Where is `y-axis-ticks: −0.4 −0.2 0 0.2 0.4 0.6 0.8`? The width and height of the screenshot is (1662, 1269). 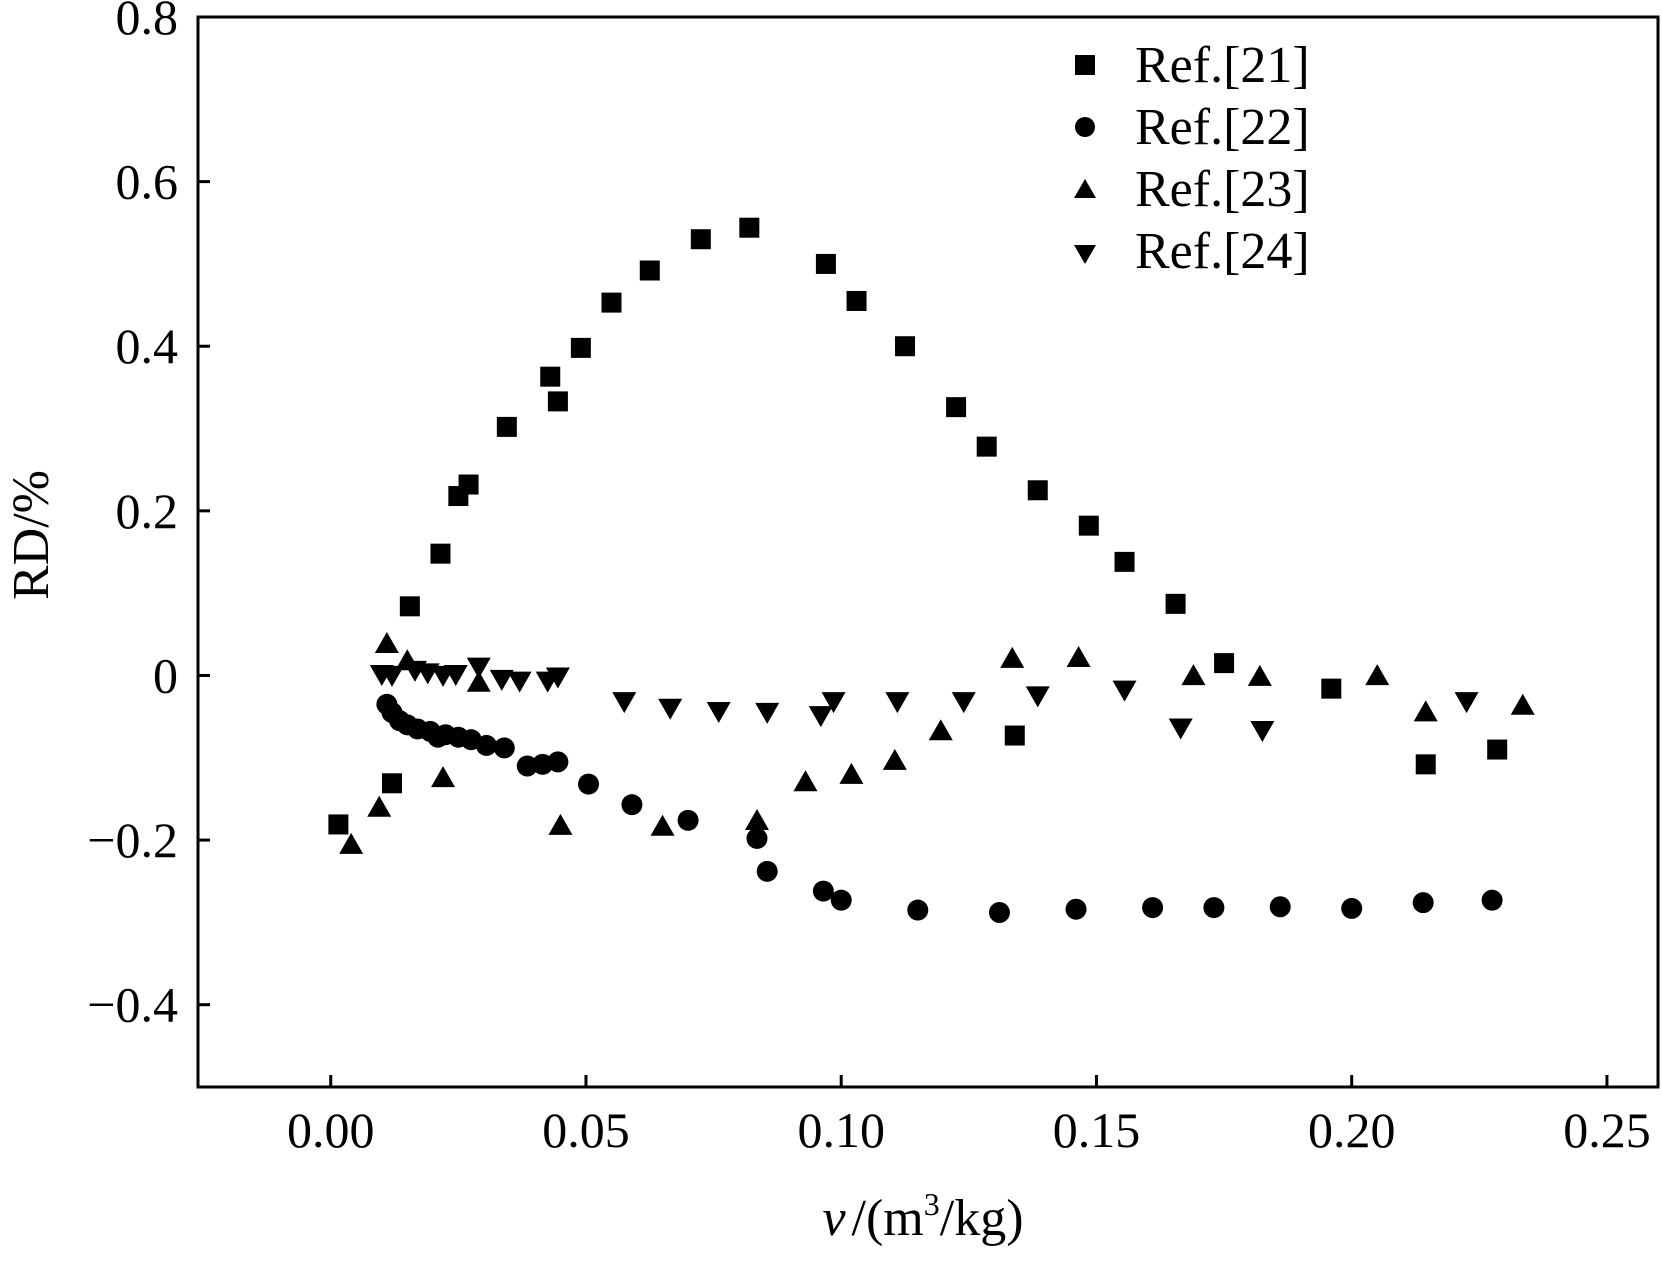 y-axis-ticks: −0.4 −0.2 0 0.2 0.4 0.6 0.8 is located at coordinates (148, 516).